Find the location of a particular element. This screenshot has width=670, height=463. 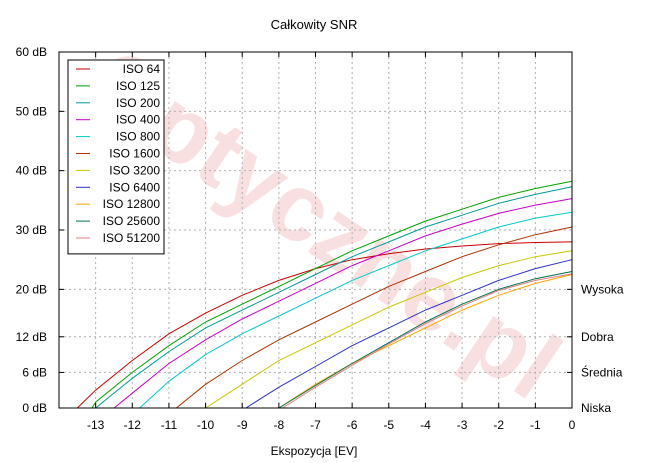

legend-label: ISO 6400 is located at coordinates (134, 187).